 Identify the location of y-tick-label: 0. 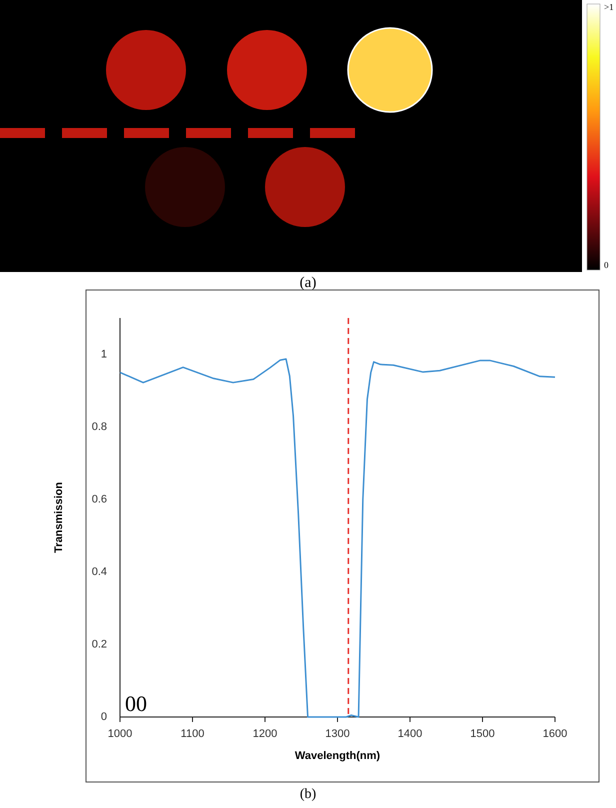
(103, 717).